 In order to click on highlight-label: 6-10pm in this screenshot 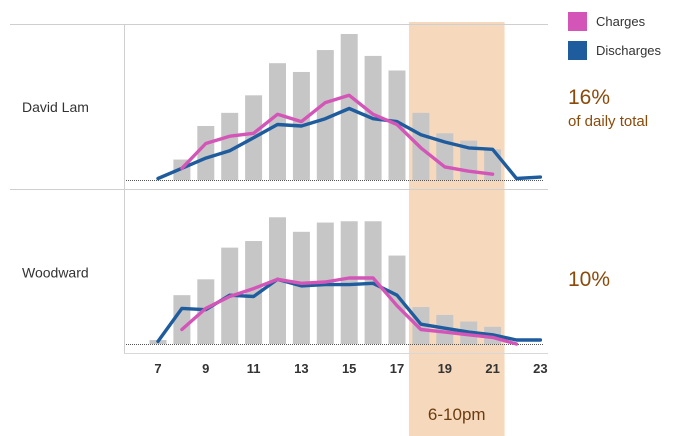, I will do `click(457, 414)`.